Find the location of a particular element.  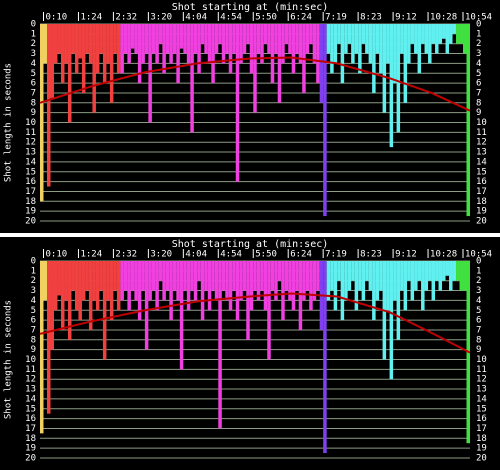

y-tick-label-right: 2 is located at coordinates (478, 44).